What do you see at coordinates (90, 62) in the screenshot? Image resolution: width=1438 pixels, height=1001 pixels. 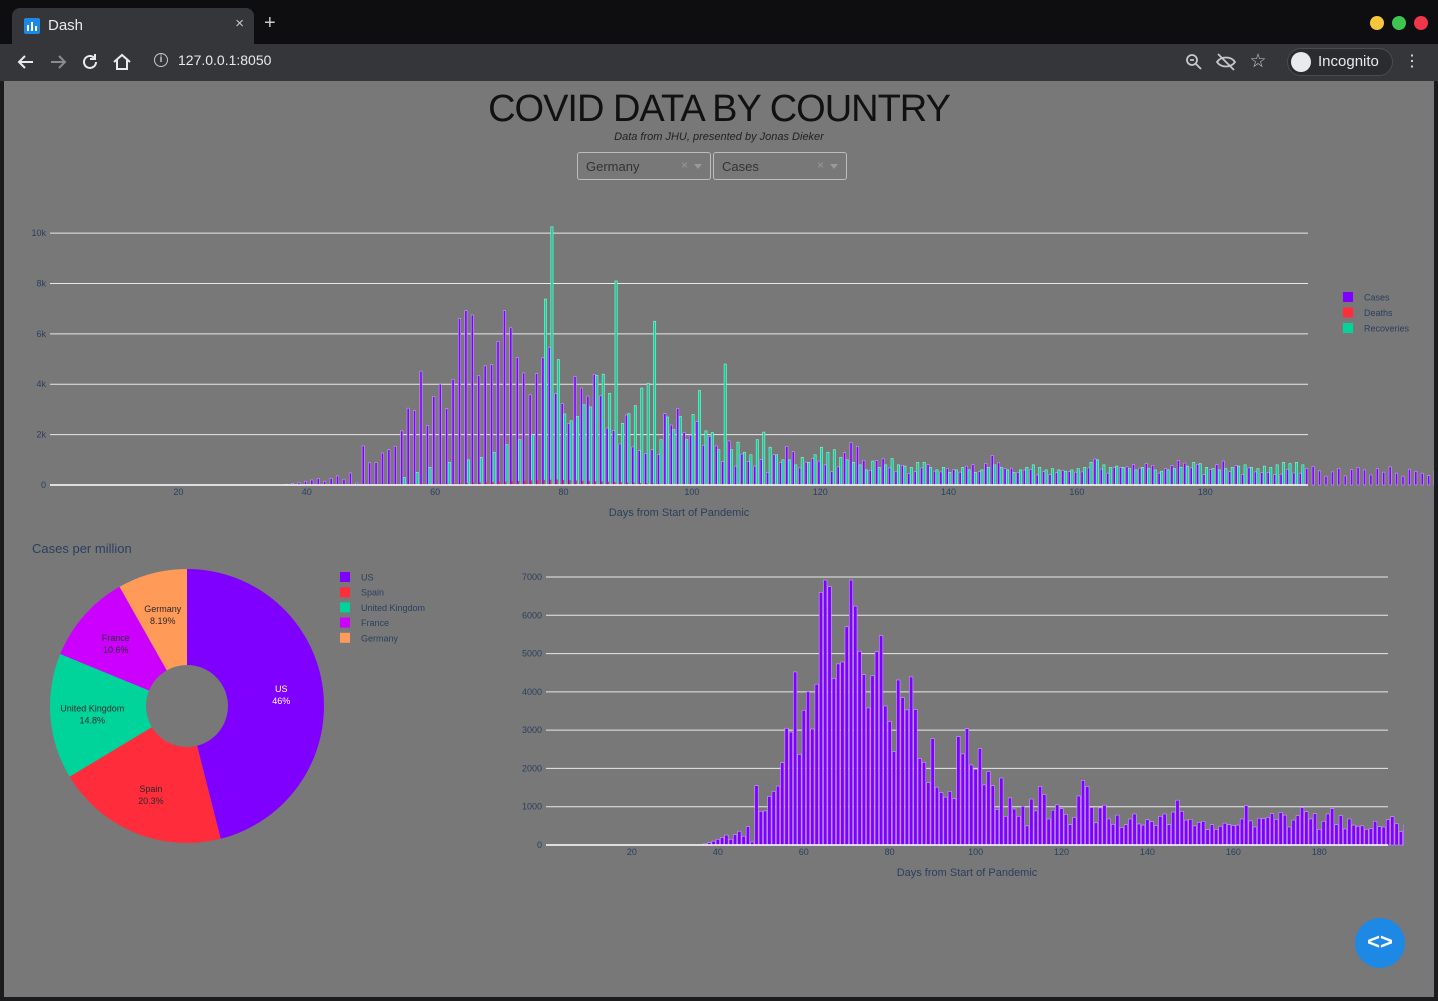 I see `reload-icon` at bounding box center [90, 62].